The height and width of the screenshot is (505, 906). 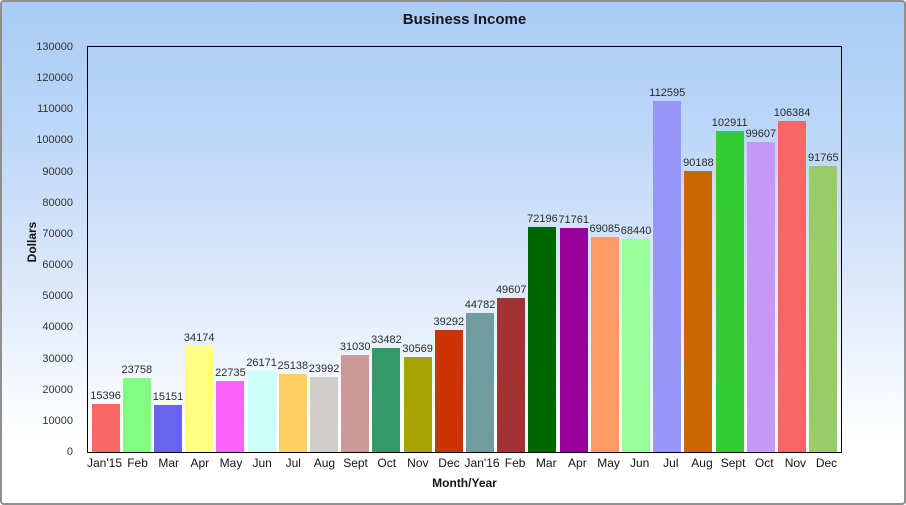 I want to click on y-tick-label: 40000, so click(x=57, y=327).